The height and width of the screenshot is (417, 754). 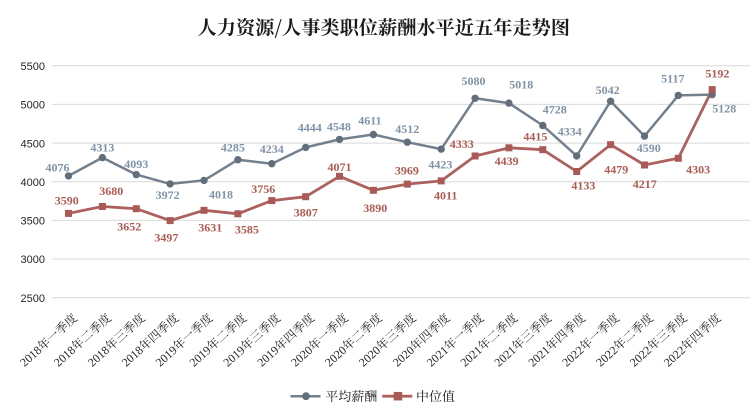 I want to click on svg-text: 4611, so click(x=369, y=120).